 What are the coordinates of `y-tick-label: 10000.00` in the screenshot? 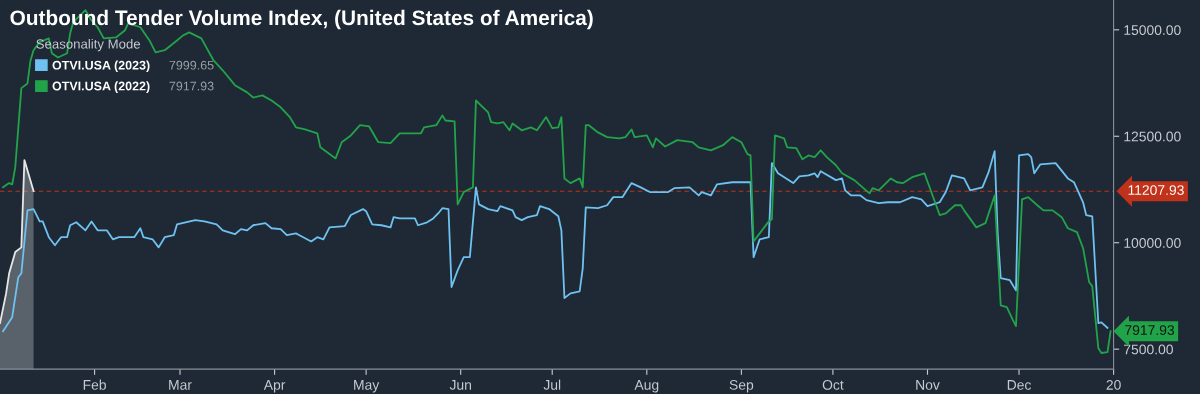 It's located at (1152, 243).